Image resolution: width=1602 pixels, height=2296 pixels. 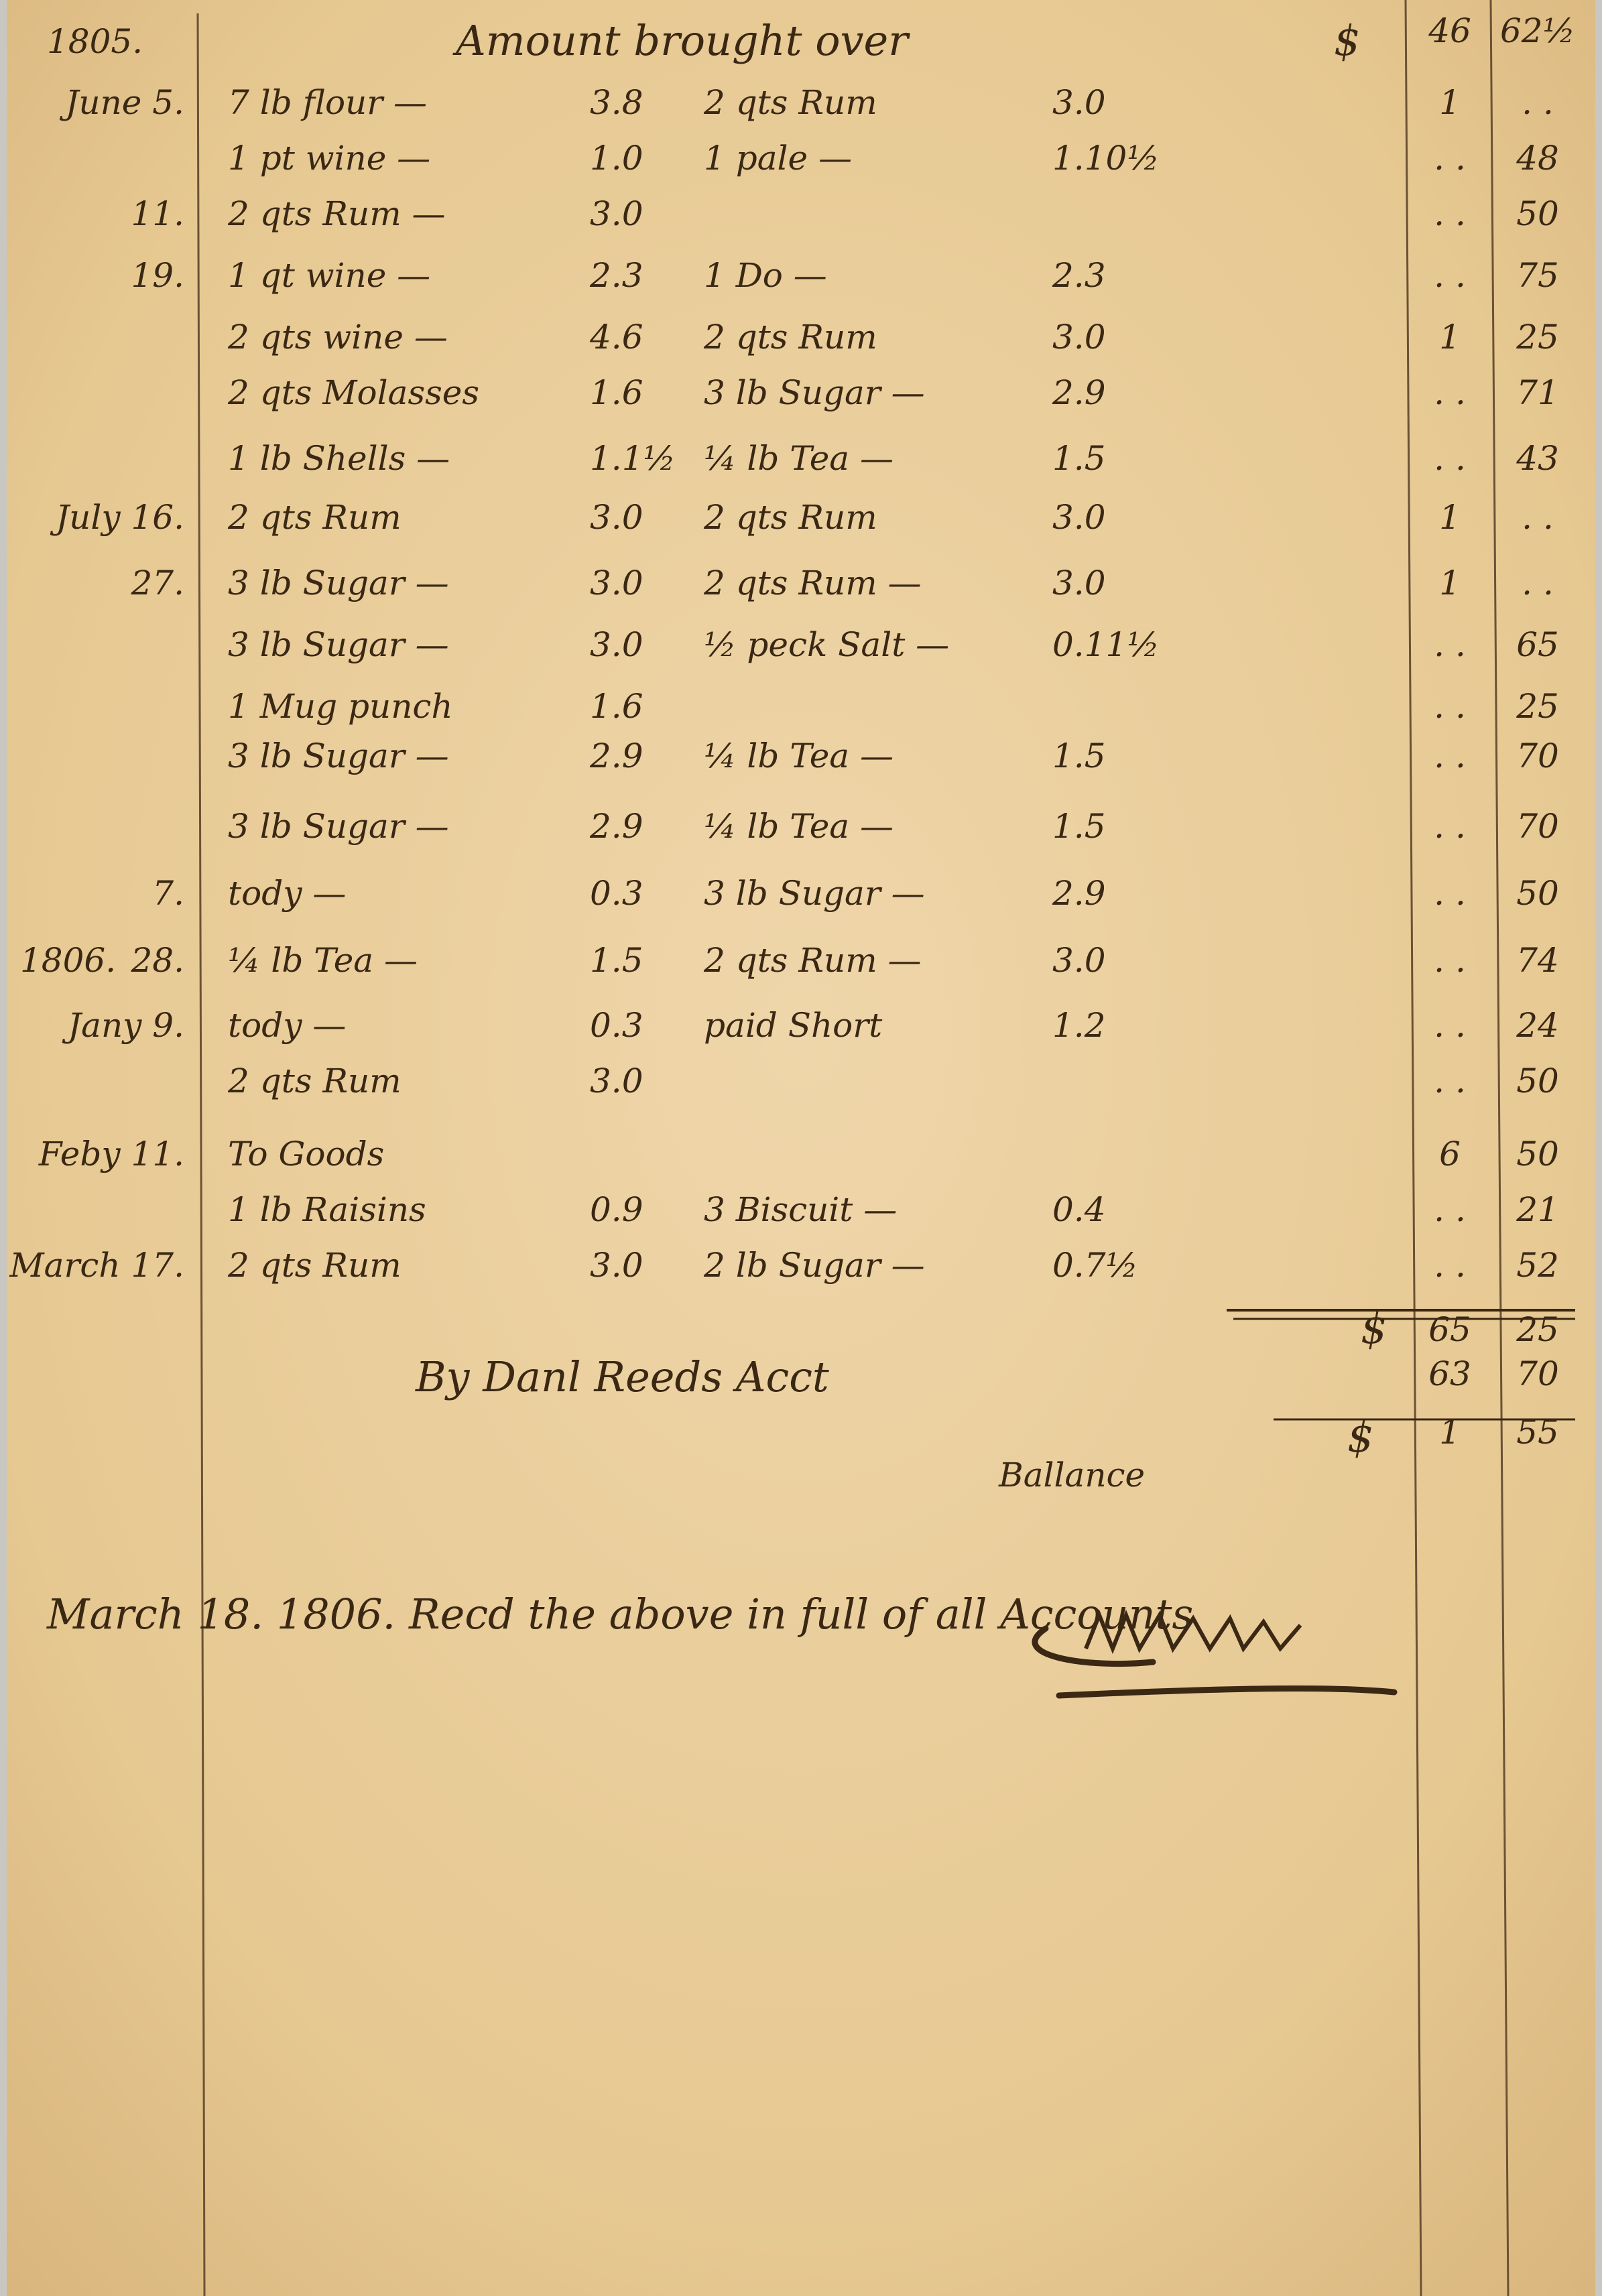 I want to click on margin-rule, so click(x=201, y=1154).